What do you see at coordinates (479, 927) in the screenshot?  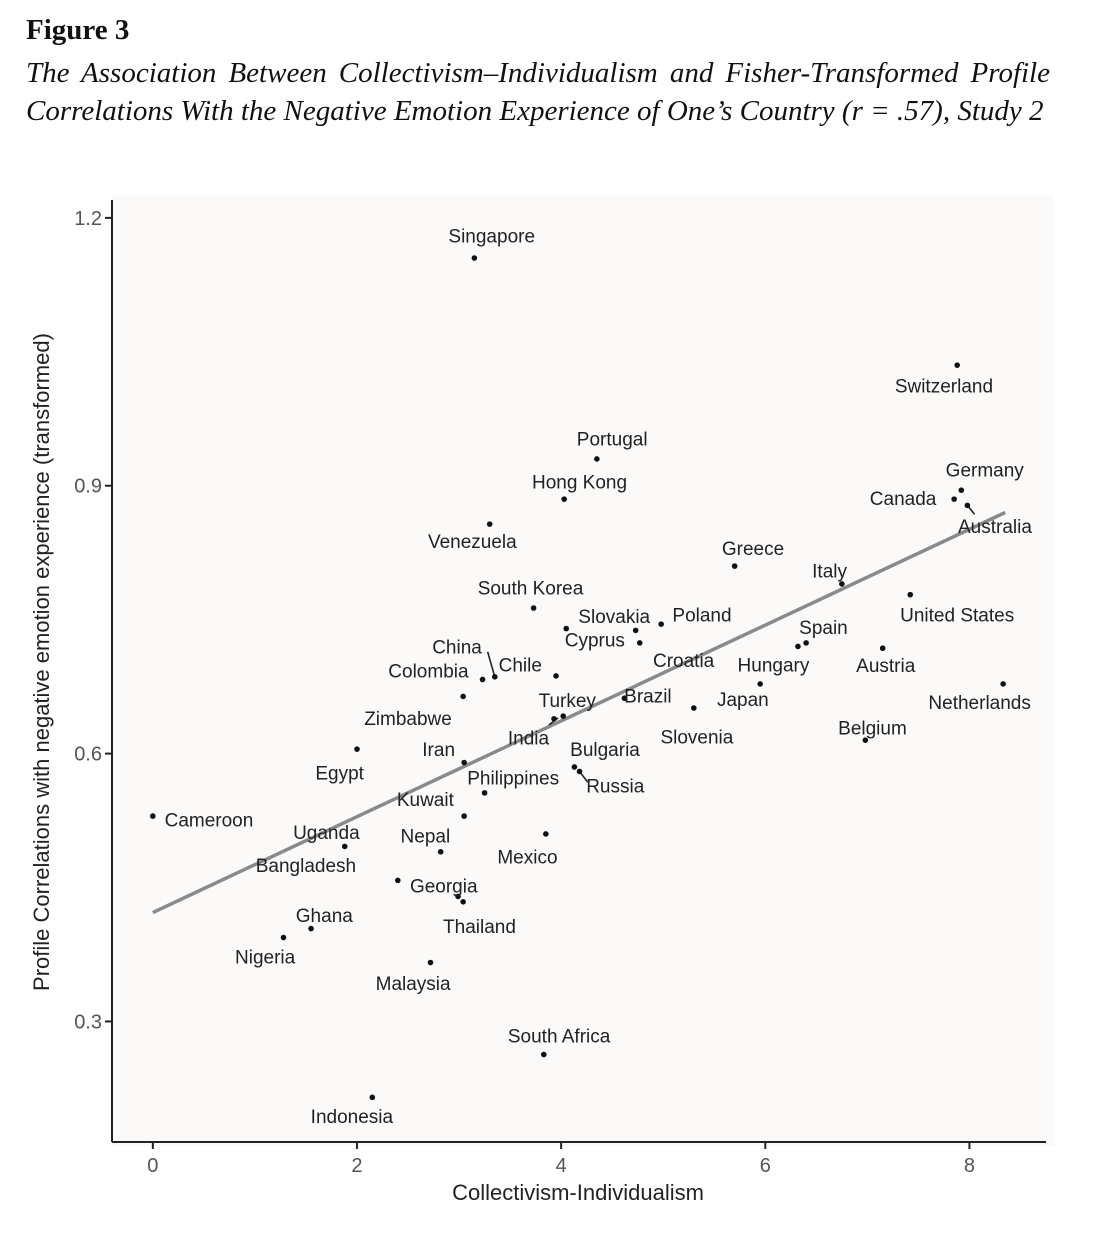 I see `point-label: Thailand` at bounding box center [479, 927].